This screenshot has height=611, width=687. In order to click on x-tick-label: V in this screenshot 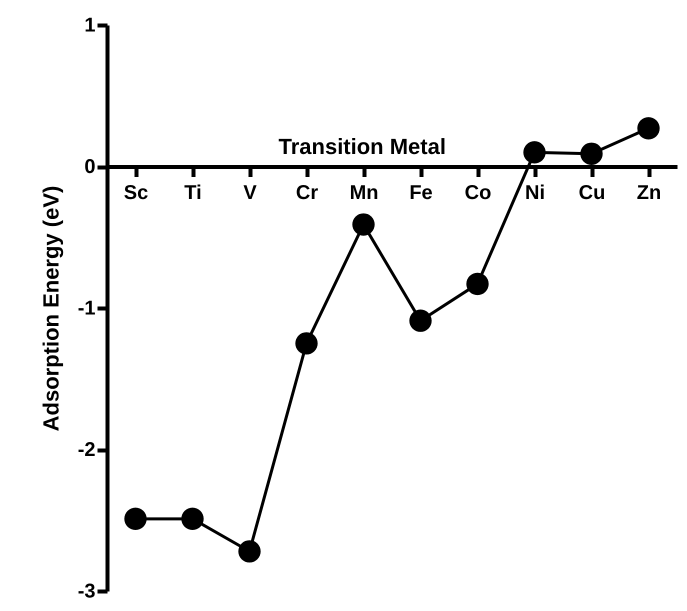, I will do `click(250, 193)`.